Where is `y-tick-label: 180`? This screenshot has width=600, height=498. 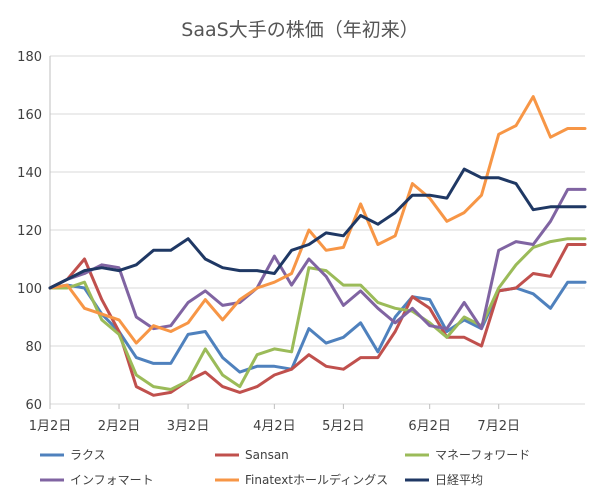 y-tick-label: 180 is located at coordinates (29, 57).